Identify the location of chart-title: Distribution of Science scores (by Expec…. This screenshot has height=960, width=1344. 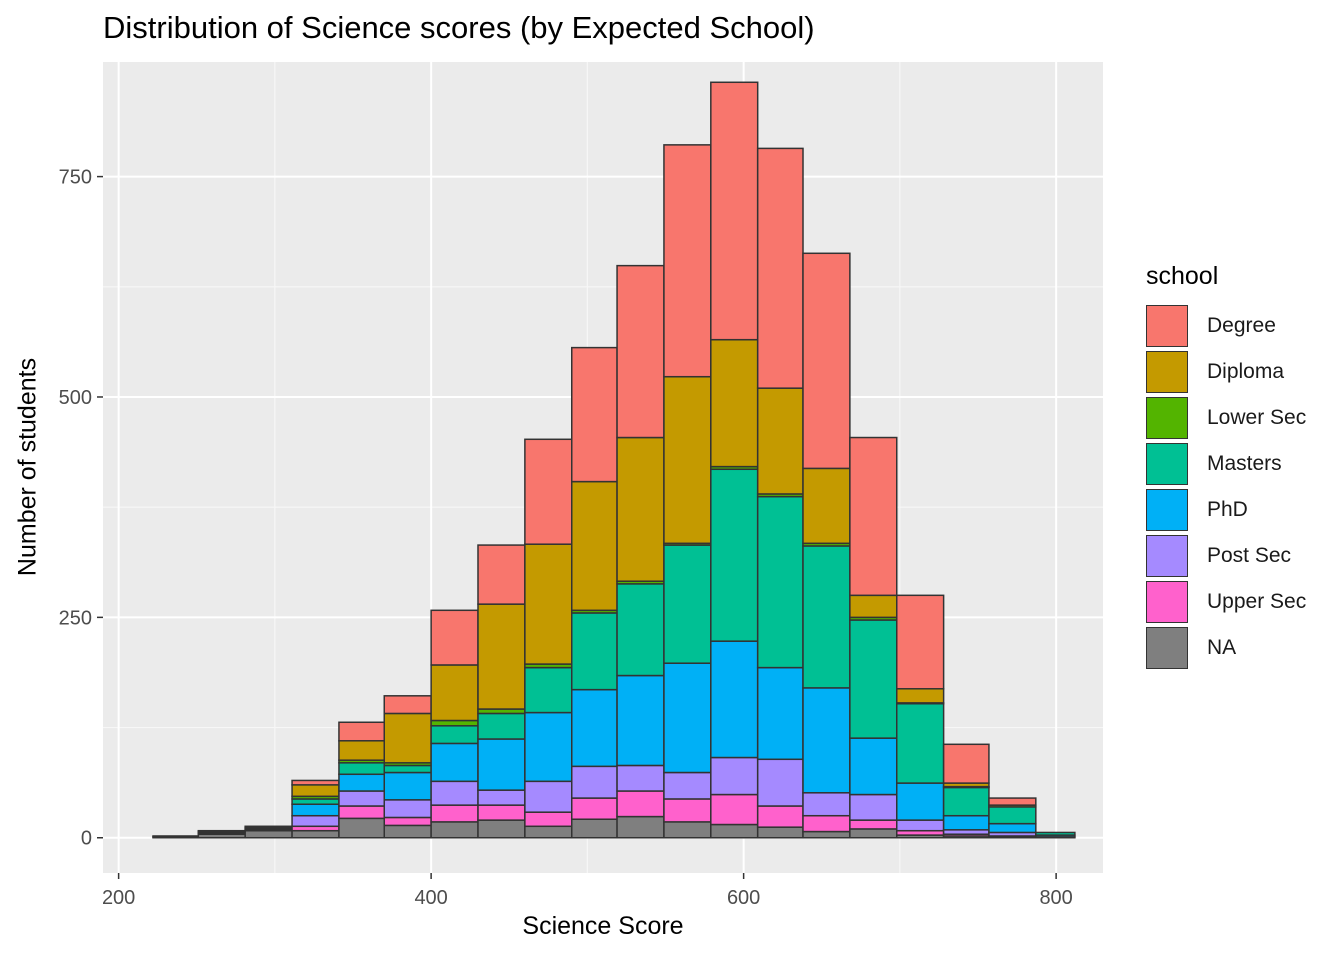
(459, 27).